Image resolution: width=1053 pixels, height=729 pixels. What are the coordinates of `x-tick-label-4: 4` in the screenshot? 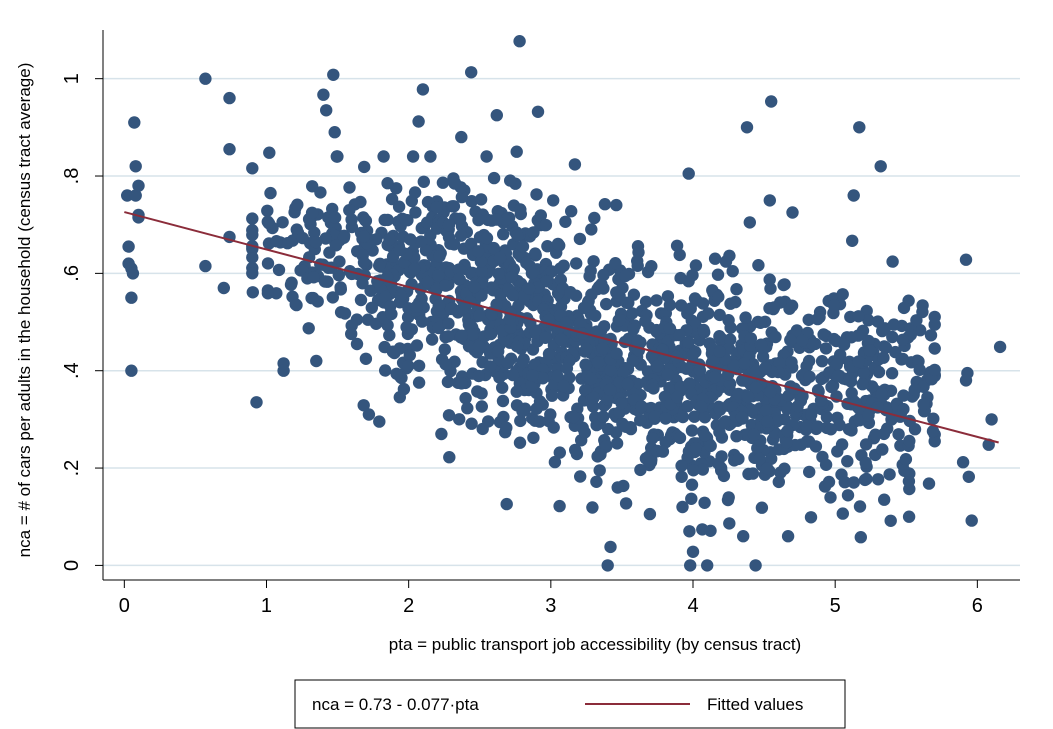 It's located at (692, 606).